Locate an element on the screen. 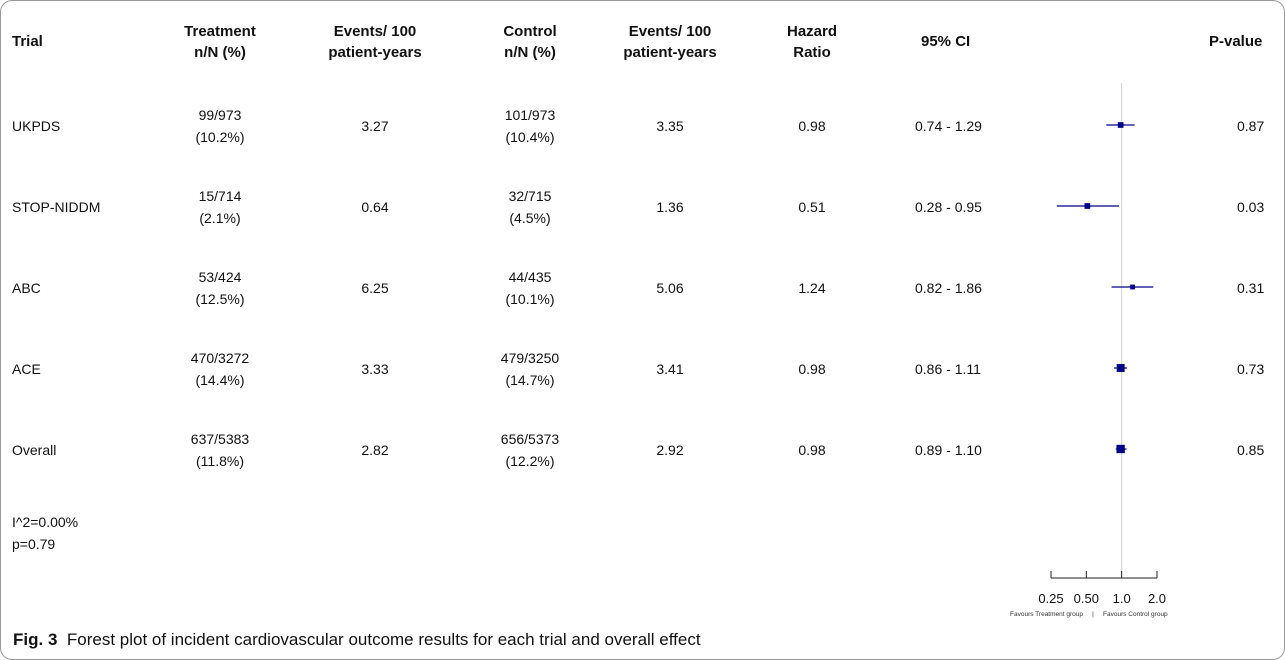 The image size is (1285, 660). control-cell: 44/435 (10.1%) is located at coordinates (530, 288).